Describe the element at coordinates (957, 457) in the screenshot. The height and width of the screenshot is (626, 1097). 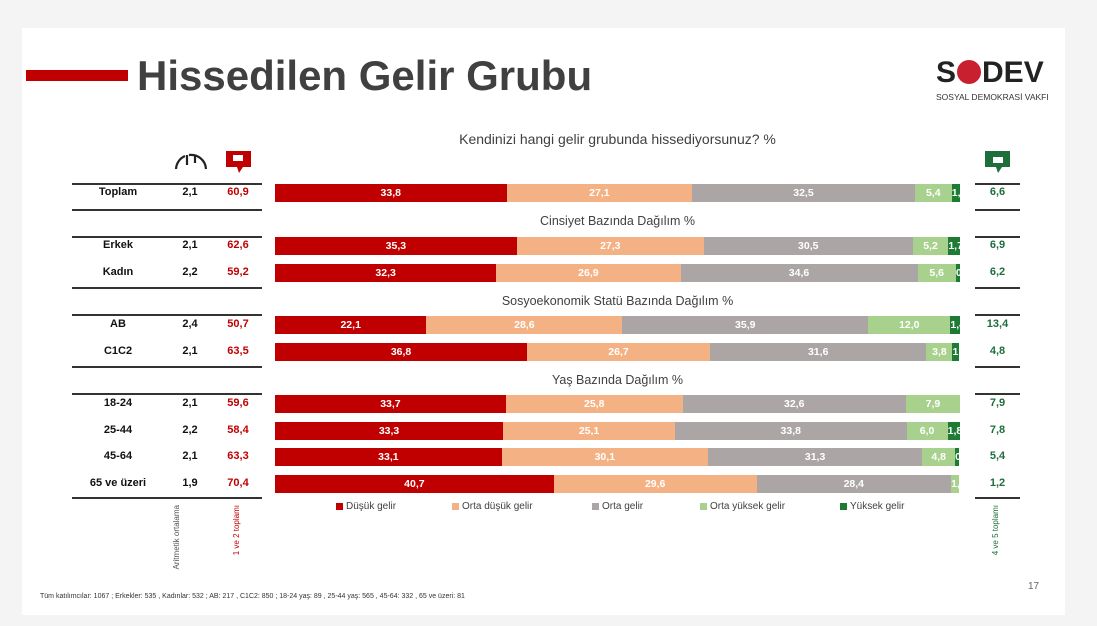
I see `bar-segment-5: 0,6` at that location.